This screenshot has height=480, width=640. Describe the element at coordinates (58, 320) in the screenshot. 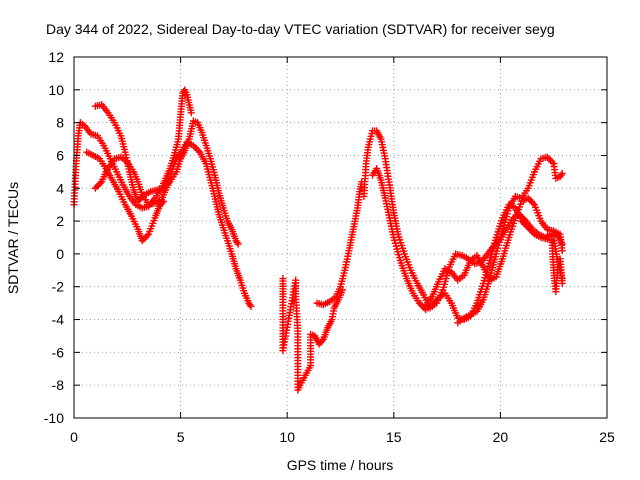

I see `y-tick-label: -4` at that location.